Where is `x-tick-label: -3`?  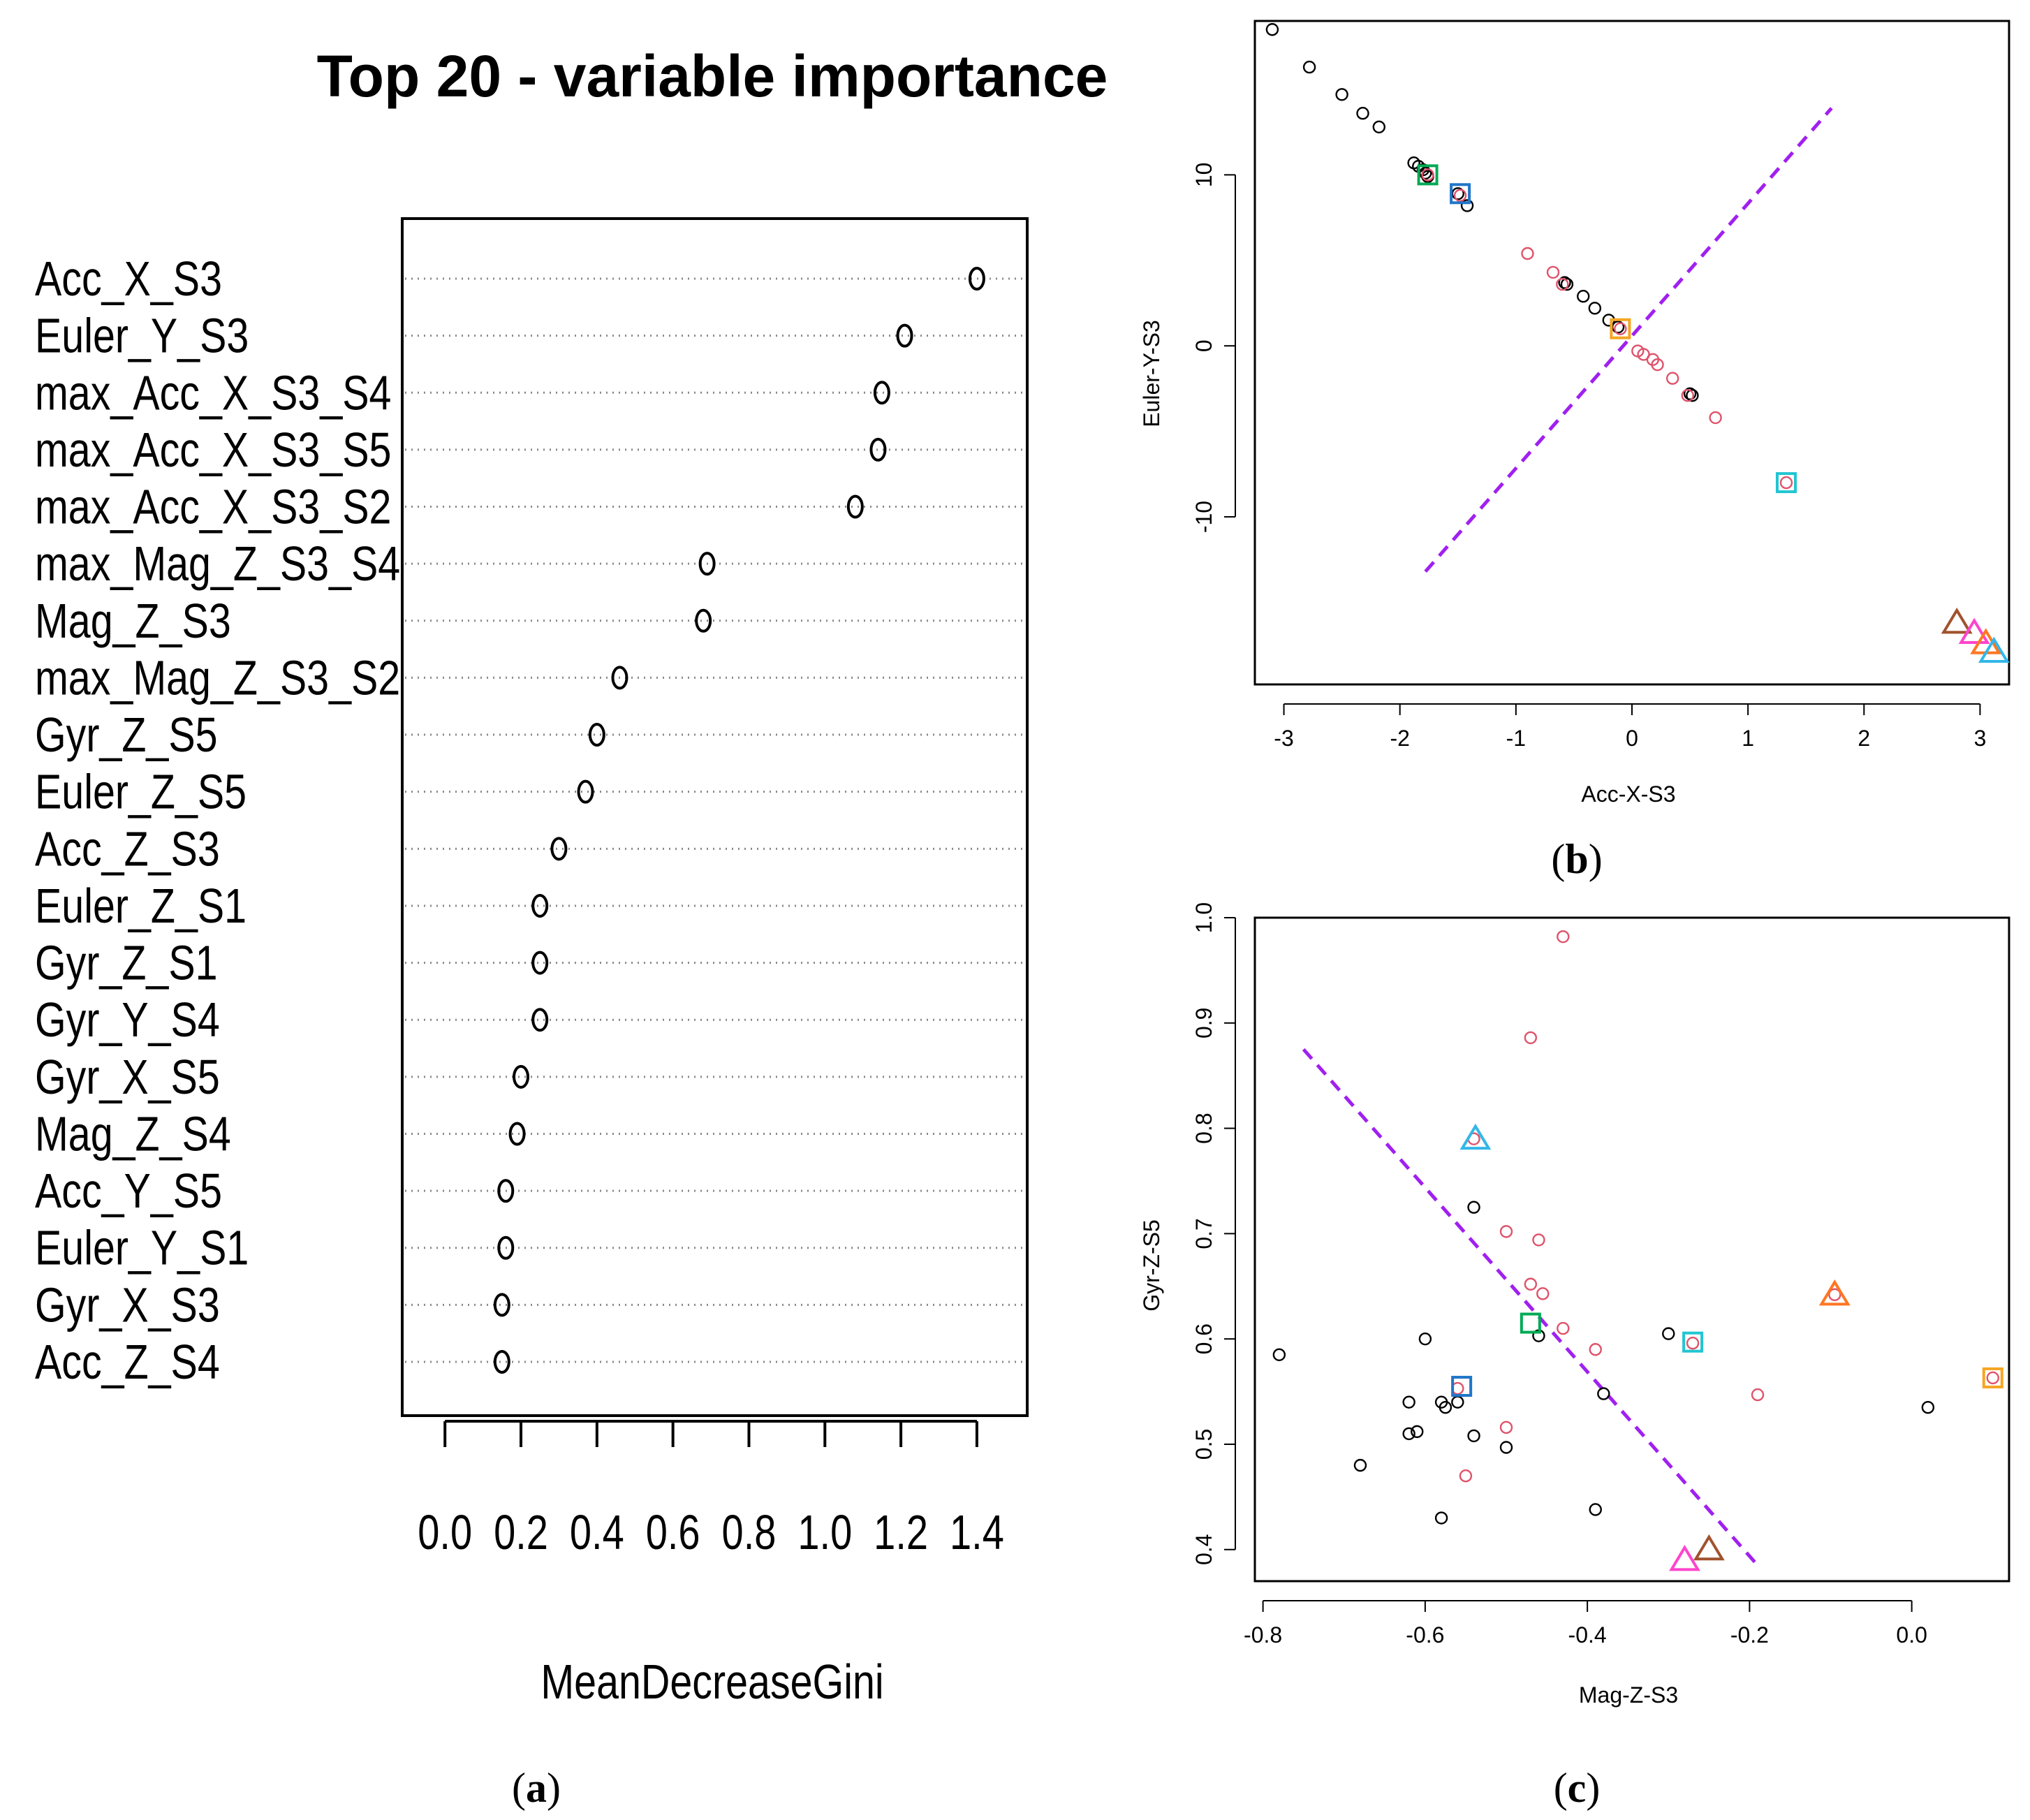 x-tick-label: -3 is located at coordinates (1283, 739).